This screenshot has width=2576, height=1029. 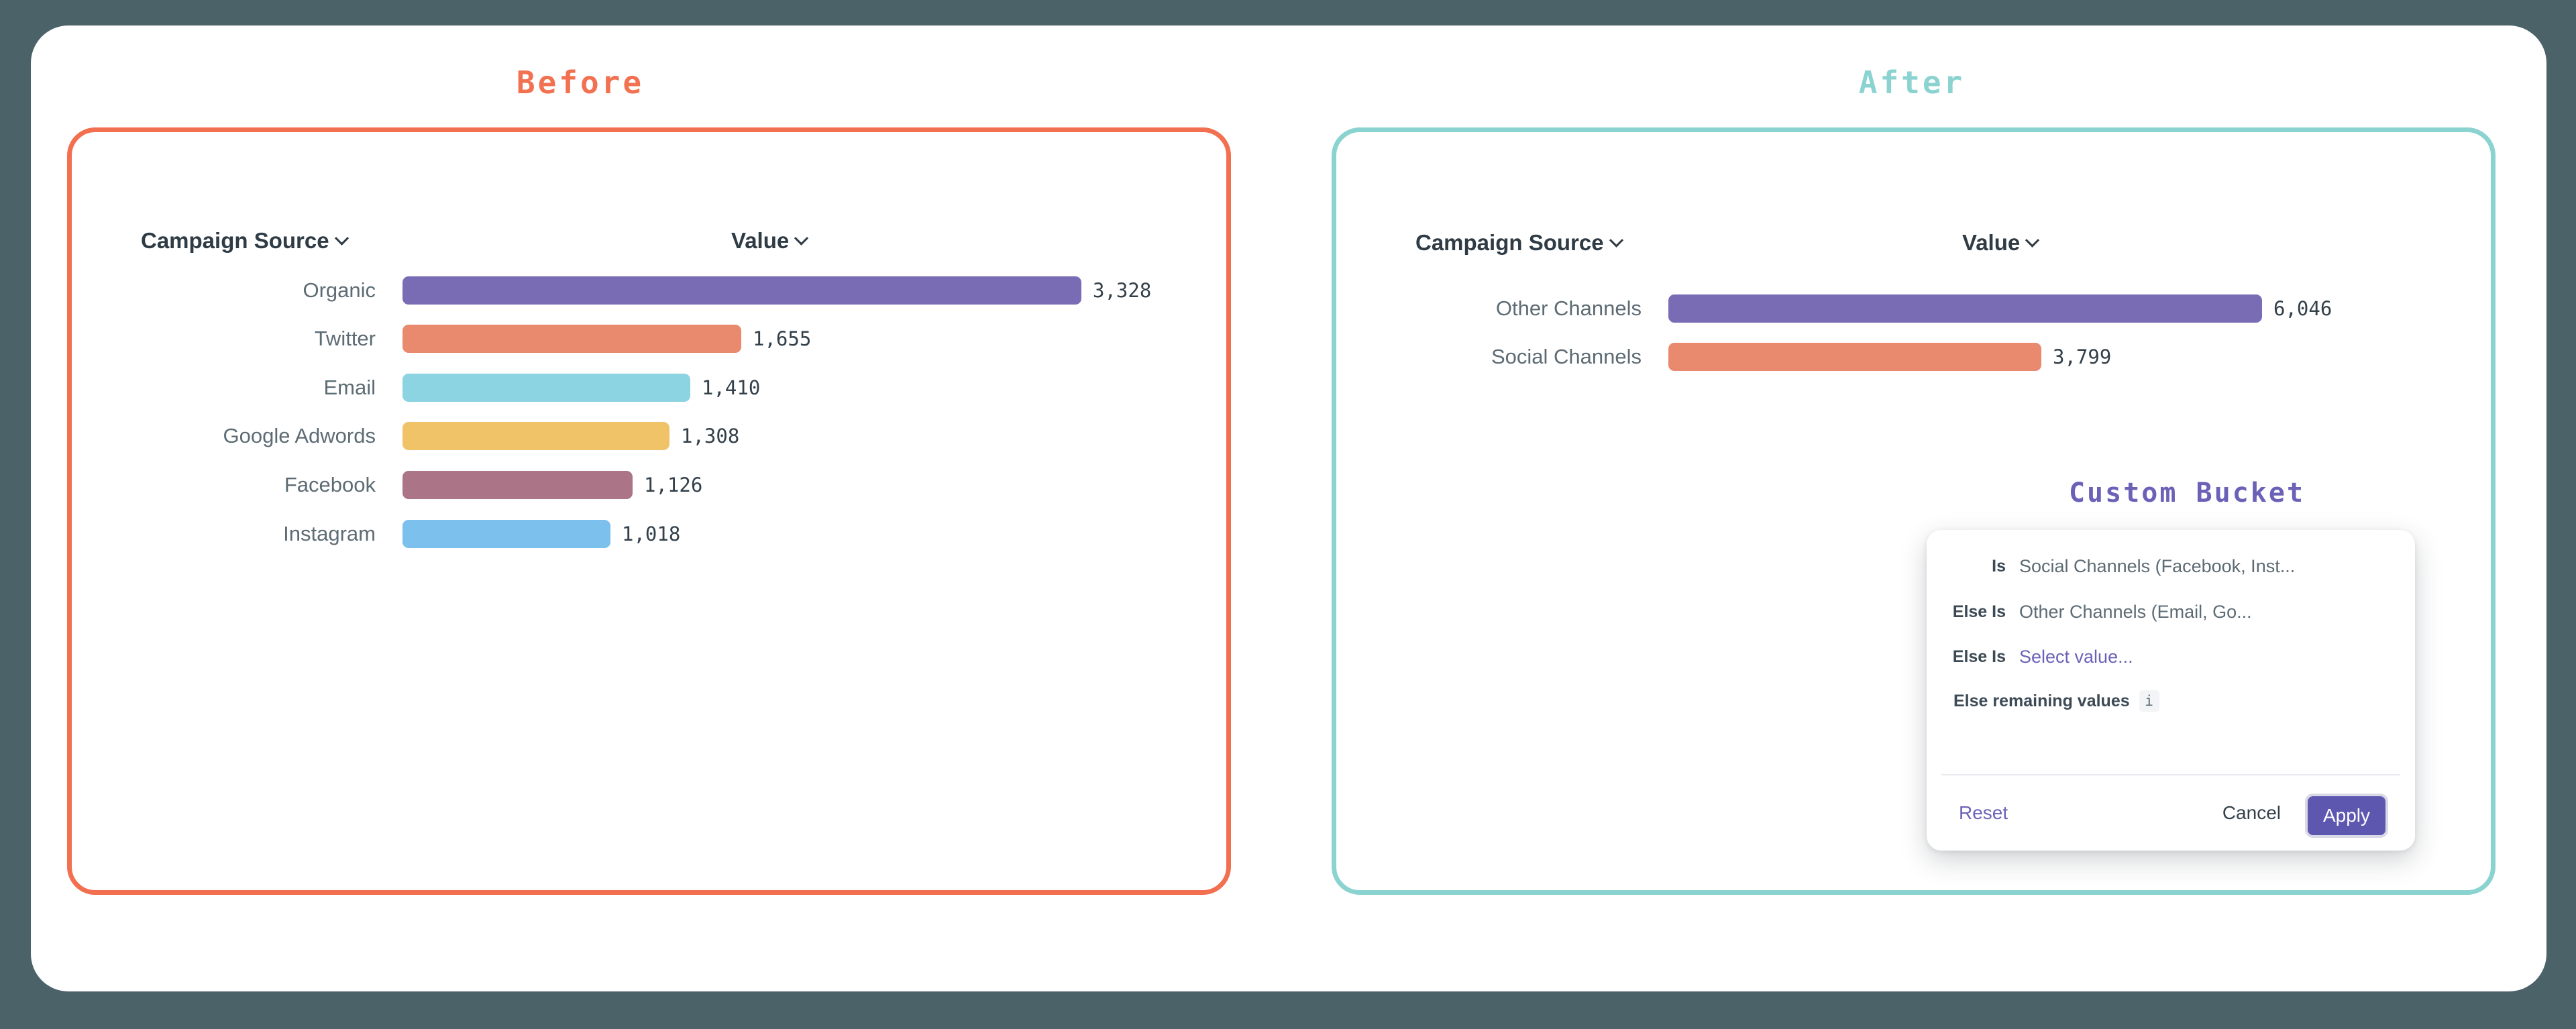 I want to click on before-value-label: Value, so click(x=760, y=240).